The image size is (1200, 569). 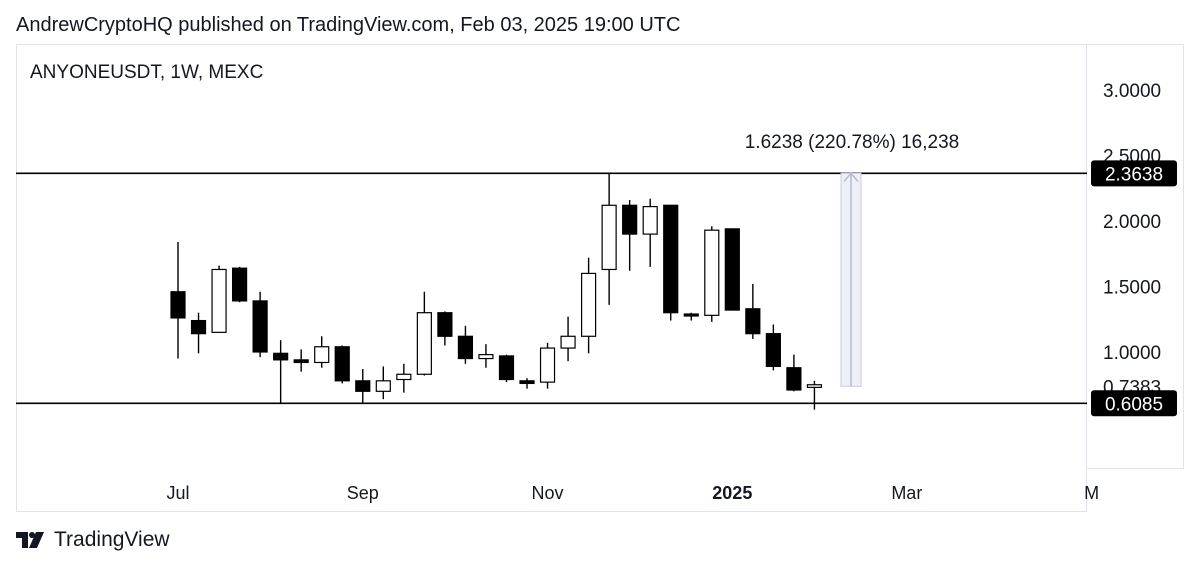 What do you see at coordinates (1135, 256) in the screenshot?
I see `price-axis` at bounding box center [1135, 256].